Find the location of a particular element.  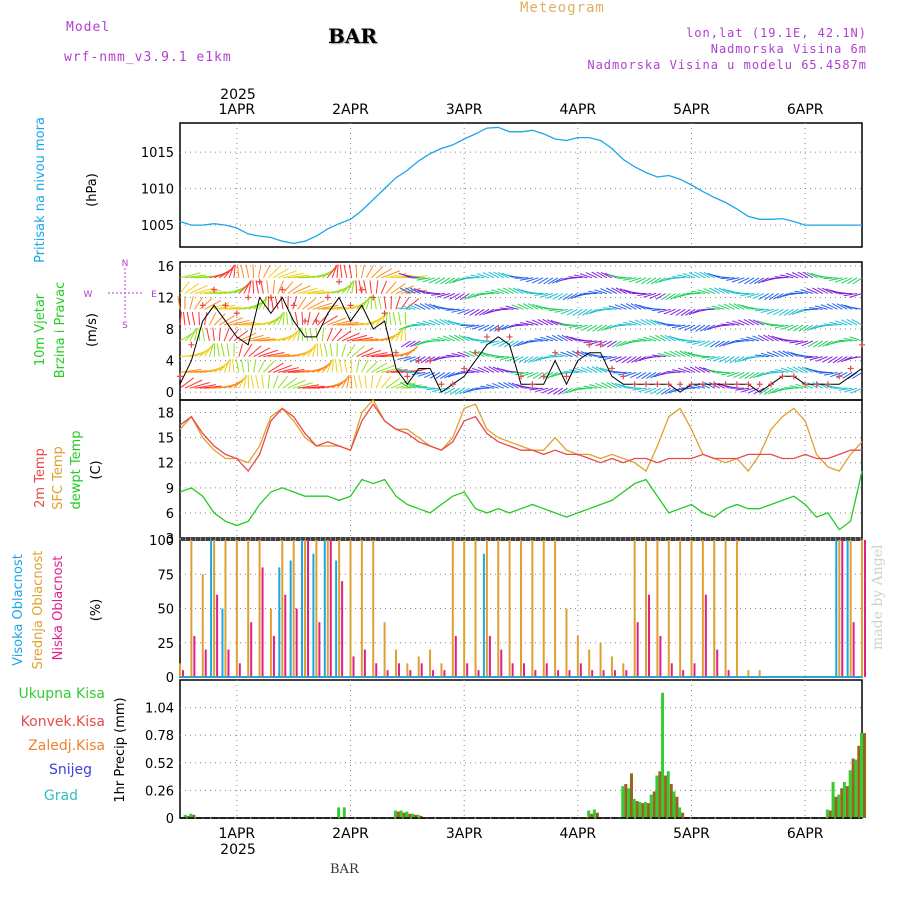

sfc-temp-line is located at coordinates (521, 435).